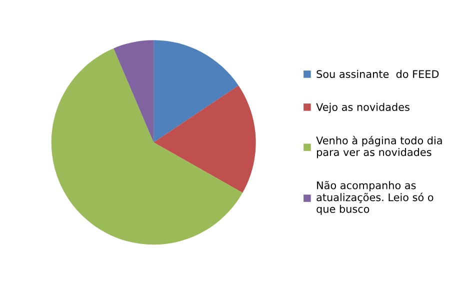 The image size is (469, 282). Describe the element at coordinates (379, 147) in the screenshot. I see `legend-label: Venho à página todo dia para ver as novidades` at that location.